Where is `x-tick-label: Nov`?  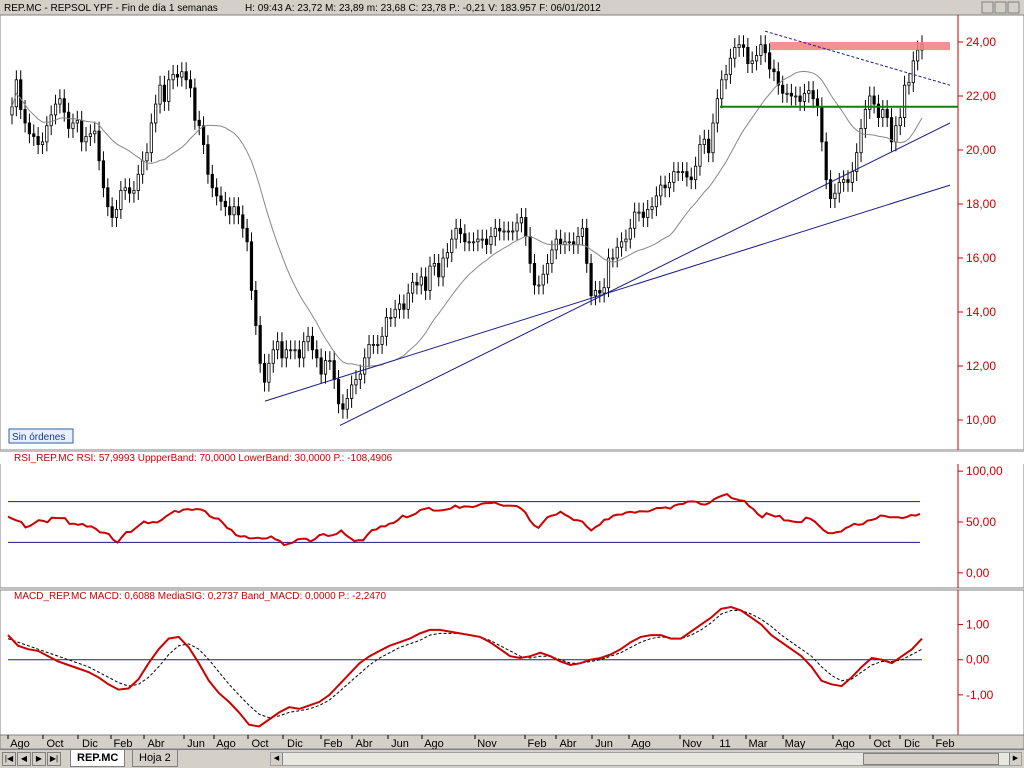
x-tick-label: Nov is located at coordinates (692, 743).